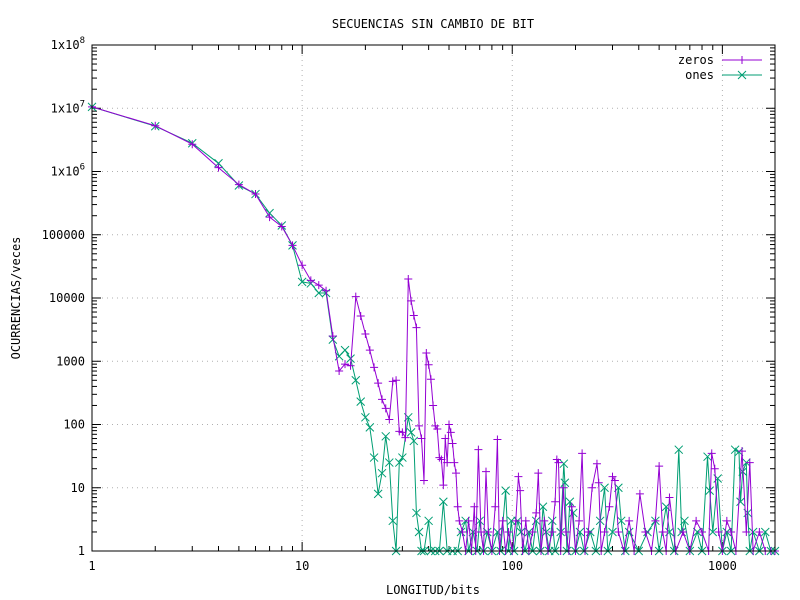 The width and height of the screenshot is (800, 600). I want to click on x-tick-label: 1, so click(91, 566).